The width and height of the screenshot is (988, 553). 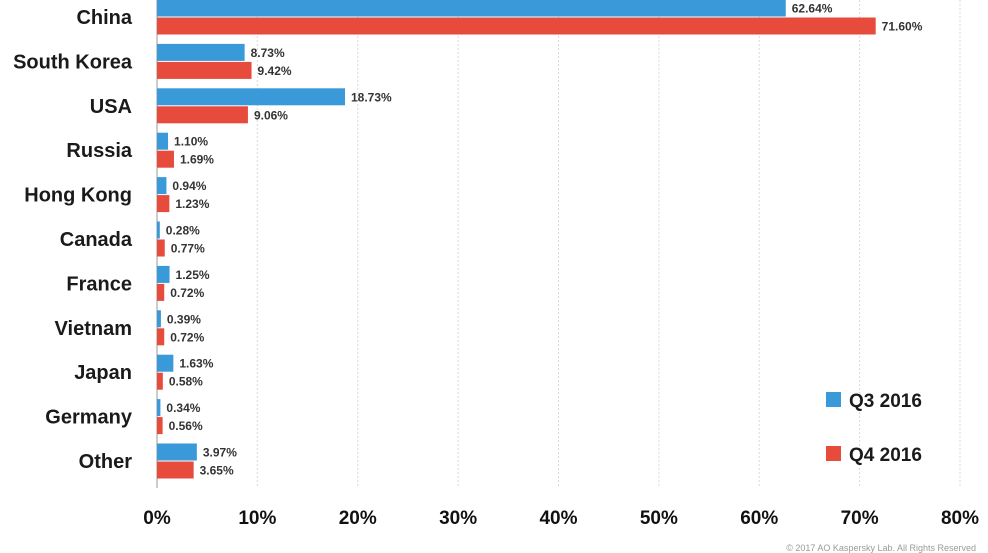 What do you see at coordinates (659, 518) in the screenshot?
I see `tick-label: 50%` at bounding box center [659, 518].